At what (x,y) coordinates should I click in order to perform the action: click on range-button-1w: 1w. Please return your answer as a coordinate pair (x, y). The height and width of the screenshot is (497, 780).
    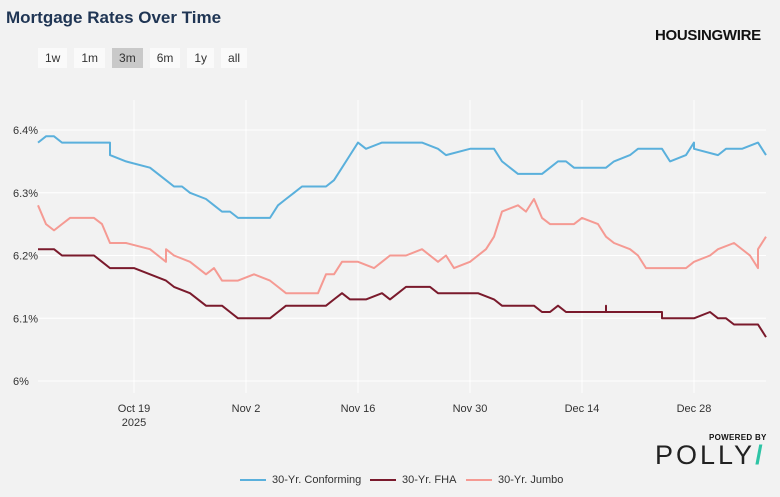
    Looking at the image, I should click on (53, 58).